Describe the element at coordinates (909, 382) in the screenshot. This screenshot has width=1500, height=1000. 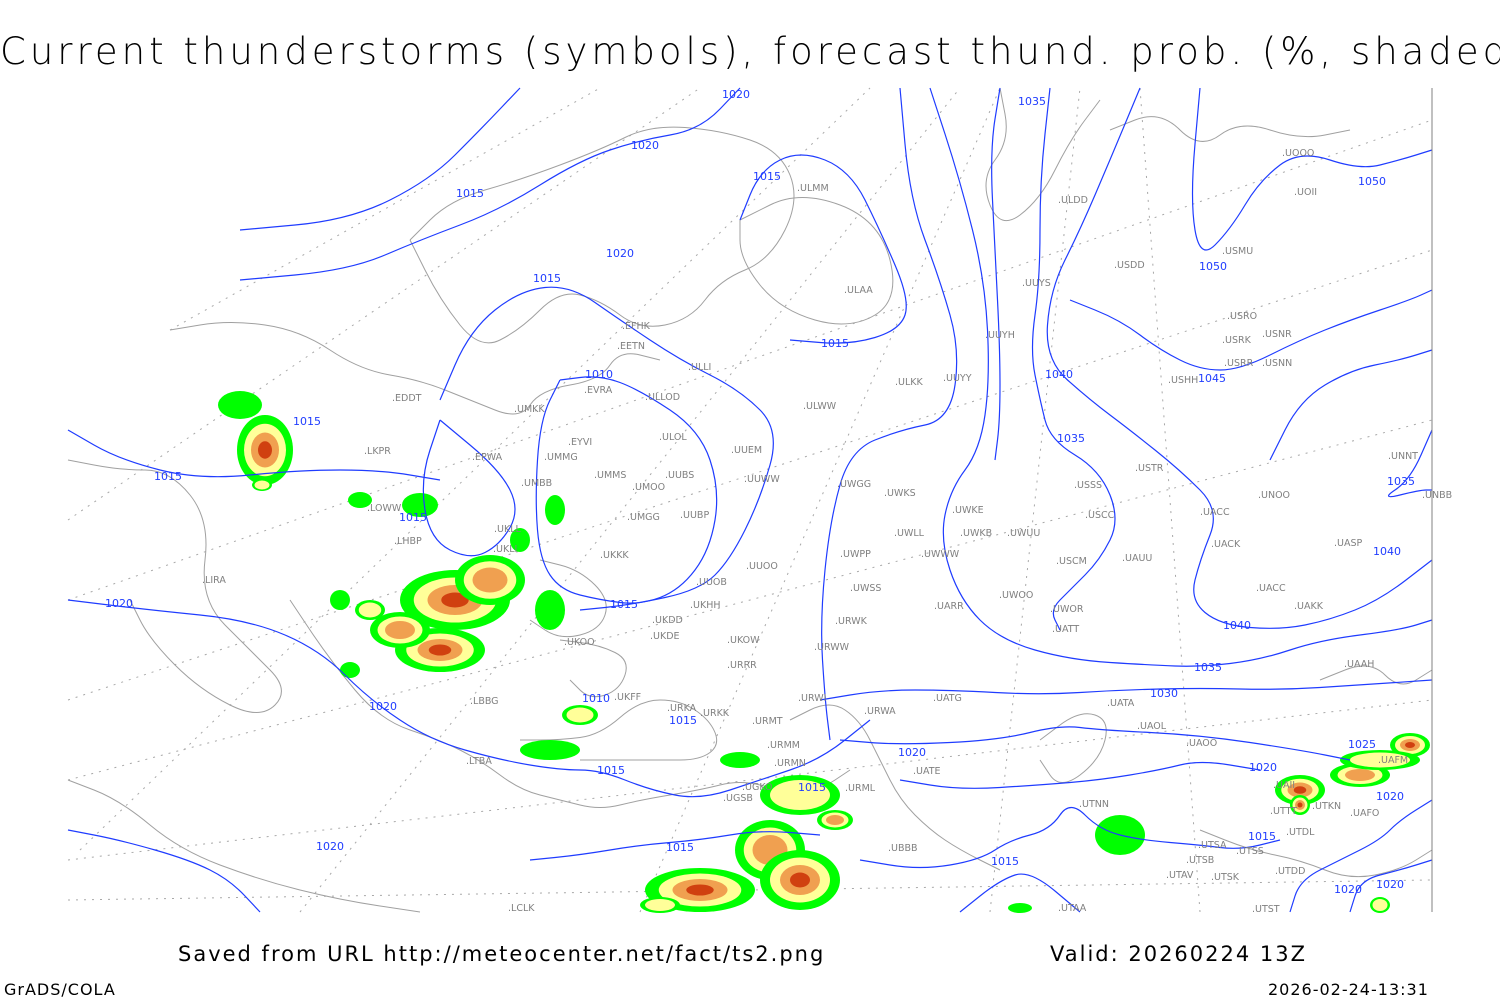
I see `station-label: .ULKK` at that location.